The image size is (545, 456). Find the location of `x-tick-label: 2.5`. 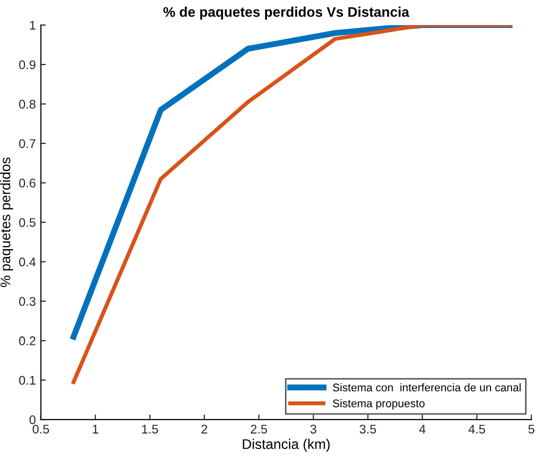

x-tick-label: 2.5 is located at coordinates (259, 429).